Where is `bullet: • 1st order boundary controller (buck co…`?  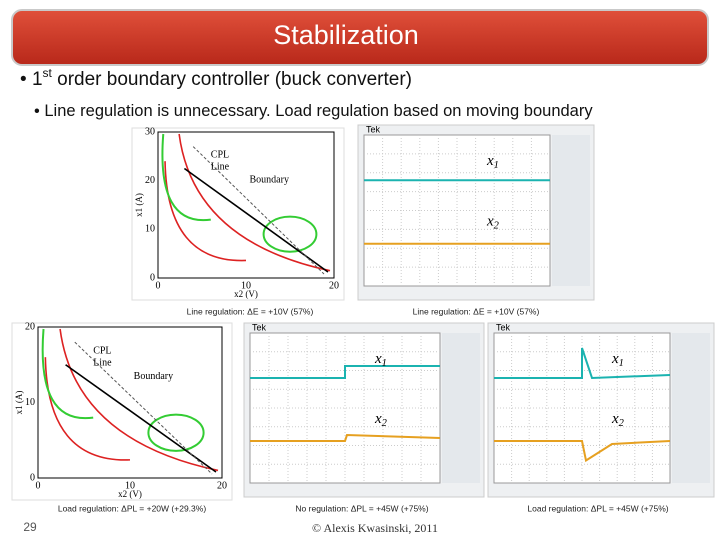
bullet: • 1st order boundary controller (buck co… is located at coordinates (216, 78).